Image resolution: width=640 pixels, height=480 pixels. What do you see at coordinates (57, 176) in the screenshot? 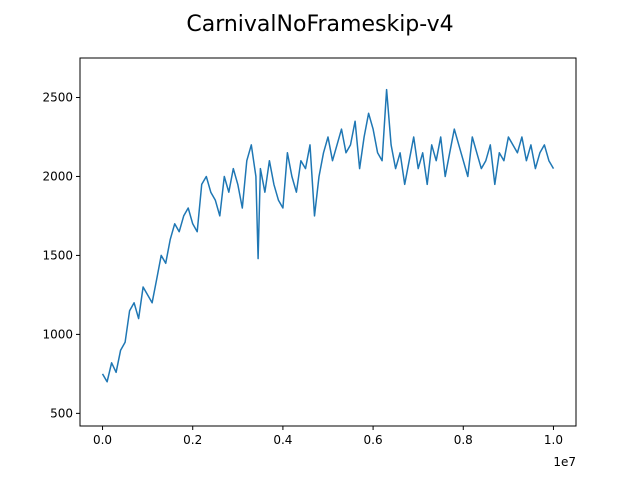
I see `y-tick-label: 2000` at bounding box center [57, 176].